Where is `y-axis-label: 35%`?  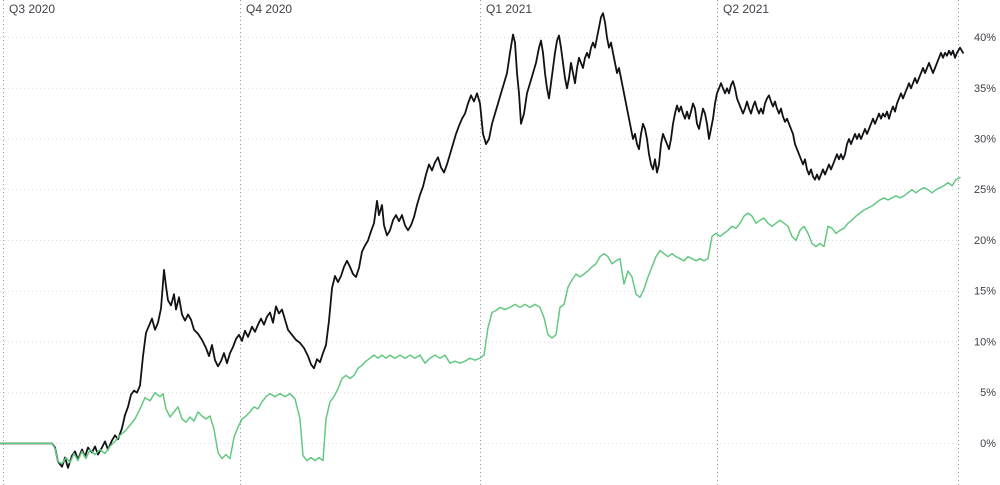 y-axis-label: 35% is located at coordinates (985, 89).